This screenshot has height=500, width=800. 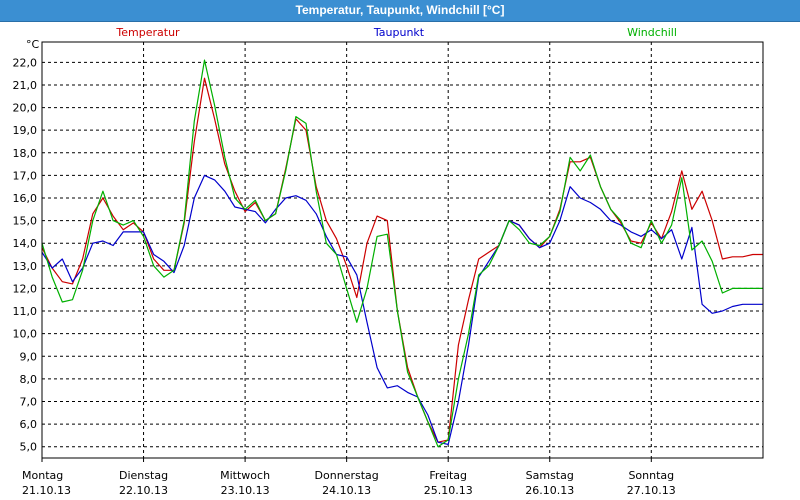 What do you see at coordinates (143, 475) in the screenshot?
I see `x-tick-day-label: Dienstag` at bounding box center [143, 475].